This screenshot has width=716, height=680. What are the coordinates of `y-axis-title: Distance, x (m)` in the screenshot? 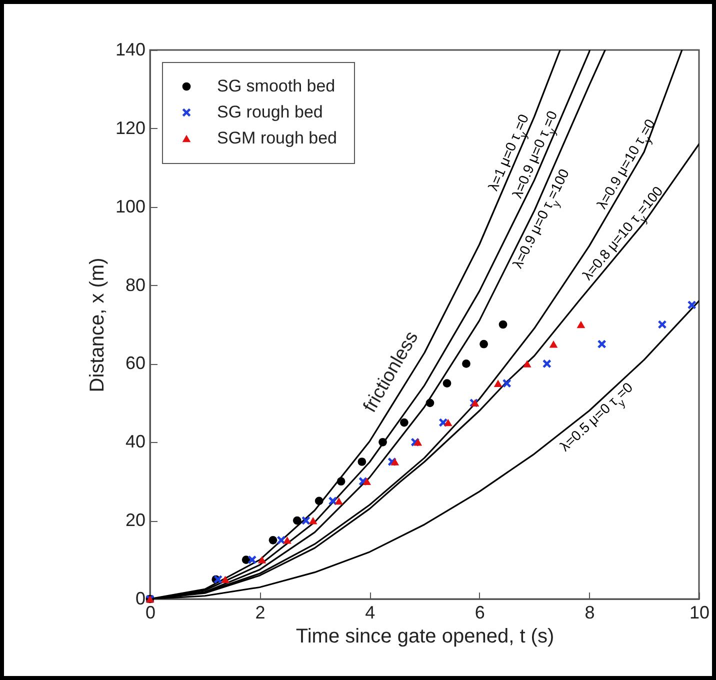 It's located at (97, 325).